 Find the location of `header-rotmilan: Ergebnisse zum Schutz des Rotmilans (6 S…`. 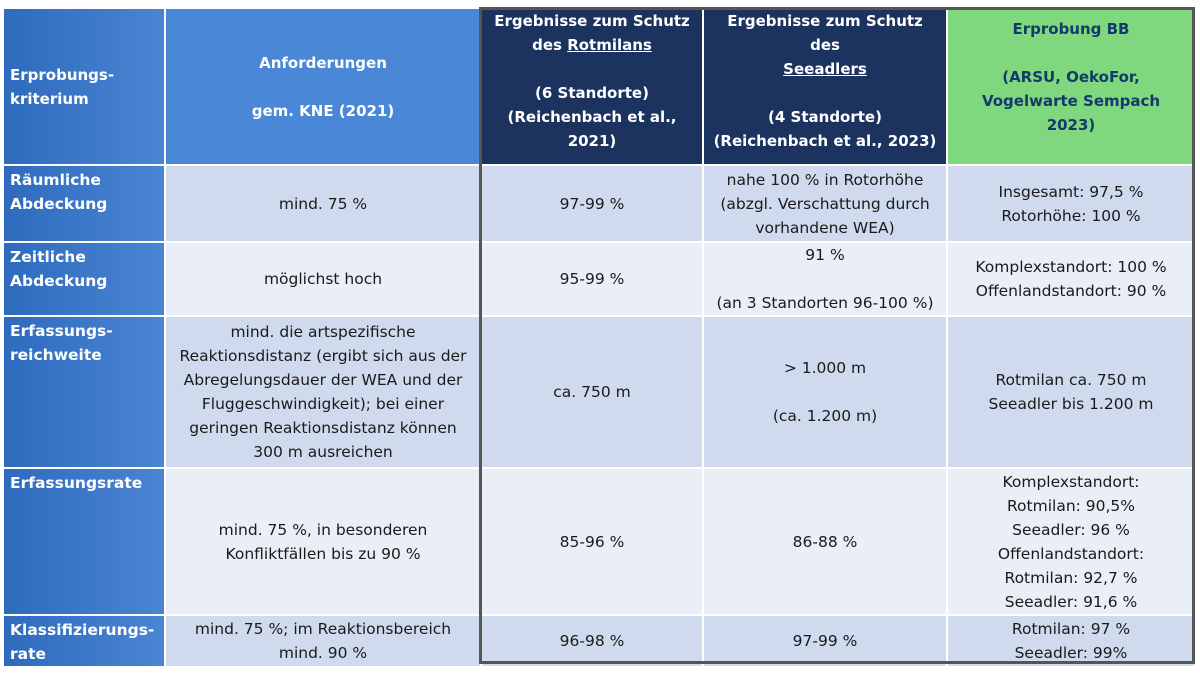

header-rotmilan: Ergebnisse zum Schutz des Rotmilans (6 S… is located at coordinates (592, 86).